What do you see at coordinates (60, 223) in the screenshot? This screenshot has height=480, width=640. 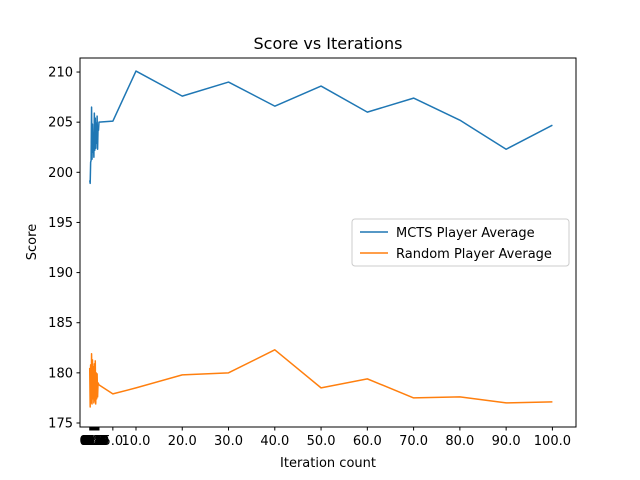 I see `y-tick-label: 195` at bounding box center [60, 223].